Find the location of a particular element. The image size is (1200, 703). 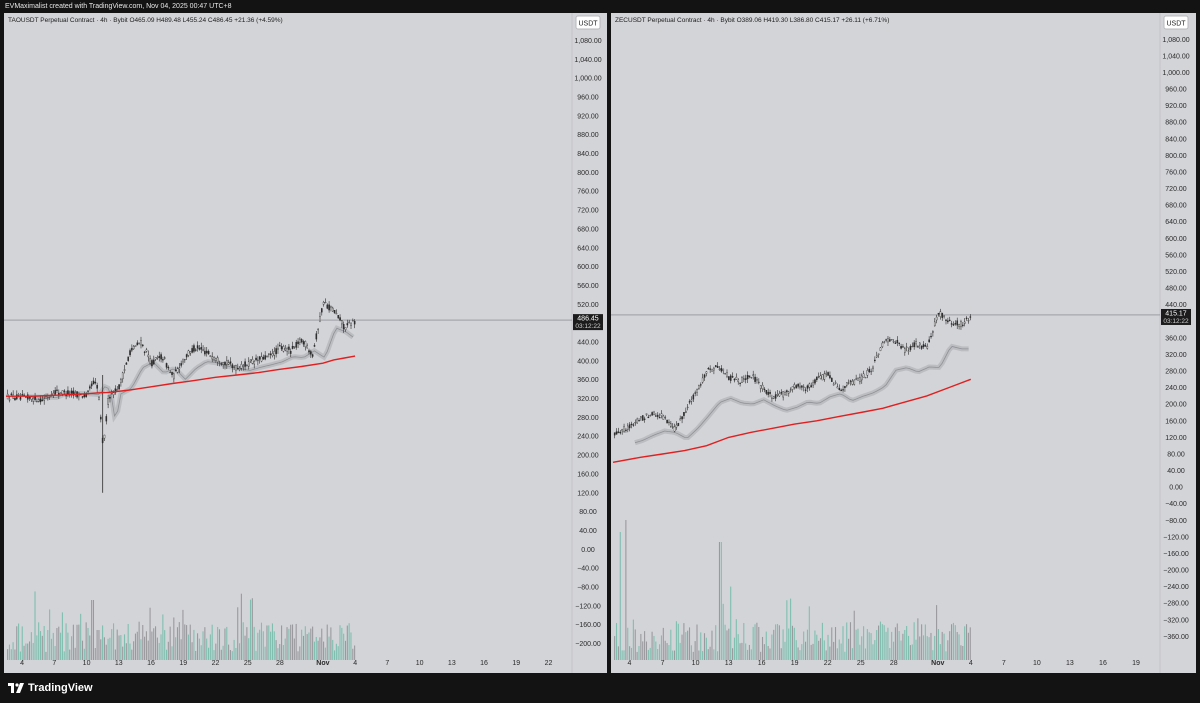

y-tick-label: 800.00 is located at coordinates (1176, 156).